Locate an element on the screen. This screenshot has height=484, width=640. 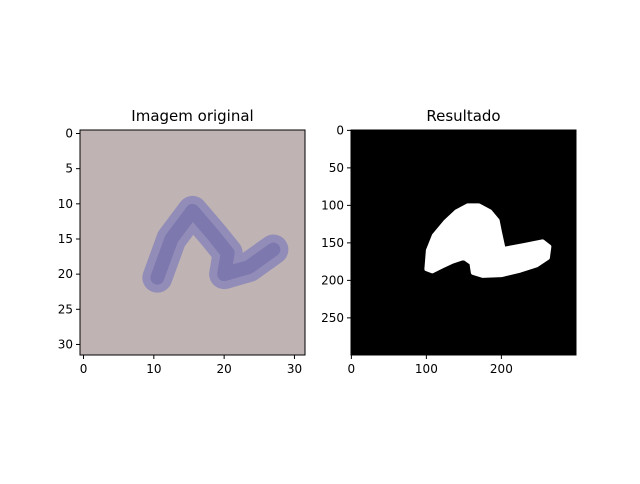
panel-original-title: Imagem original is located at coordinates (192, 116).